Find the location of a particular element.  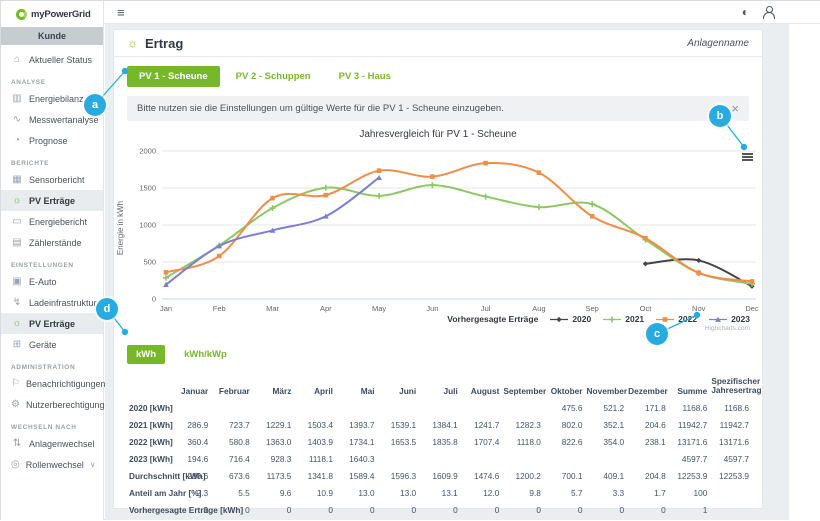

cell-value: 238.1 is located at coordinates (655, 441).